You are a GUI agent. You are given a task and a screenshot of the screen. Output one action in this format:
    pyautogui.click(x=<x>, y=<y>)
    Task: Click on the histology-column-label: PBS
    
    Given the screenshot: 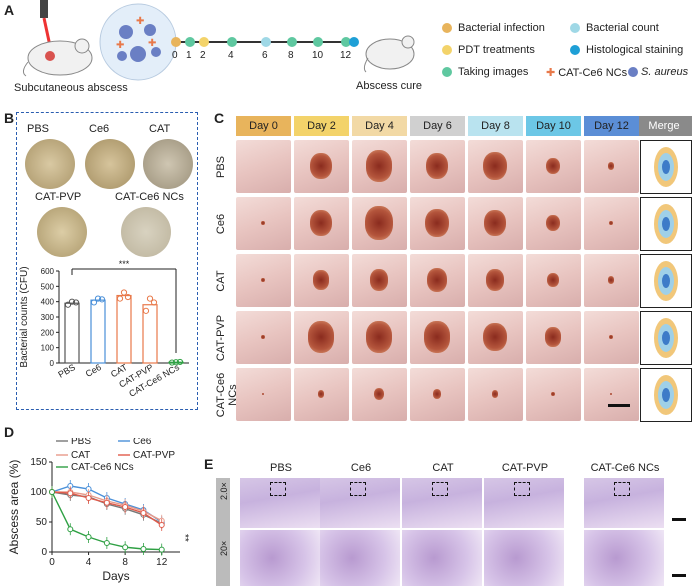 What is the action you would take?
    pyautogui.click(x=280, y=468)
    